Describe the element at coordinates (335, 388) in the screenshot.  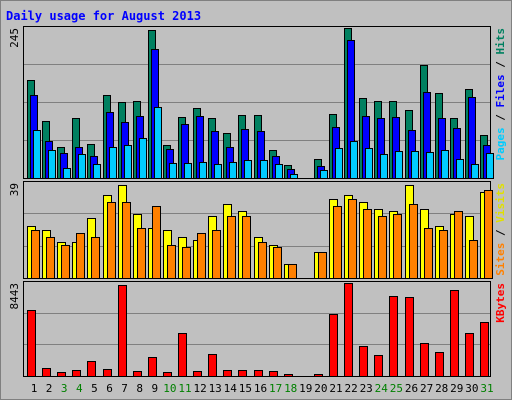
I see `day-label-21: 21` at that location.